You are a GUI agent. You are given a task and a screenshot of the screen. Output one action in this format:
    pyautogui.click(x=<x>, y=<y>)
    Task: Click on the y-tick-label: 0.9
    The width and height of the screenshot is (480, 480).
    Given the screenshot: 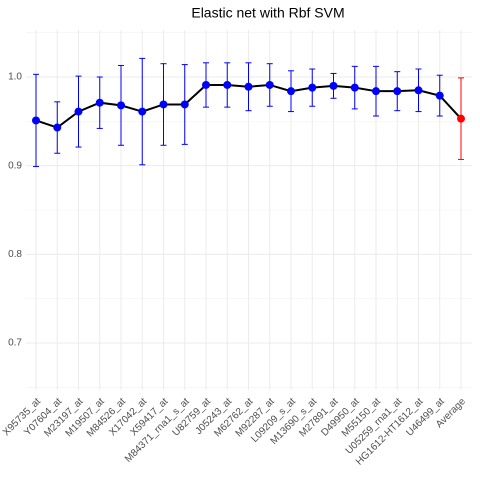 What is the action you would take?
    pyautogui.click(x=15, y=165)
    